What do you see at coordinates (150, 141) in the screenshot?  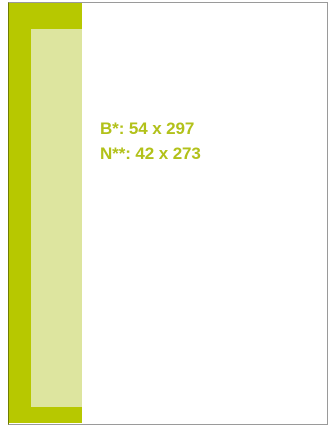 I see `dimension-labels: B*: 54 x 297 N**: 42 x 273` at bounding box center [150, 141].